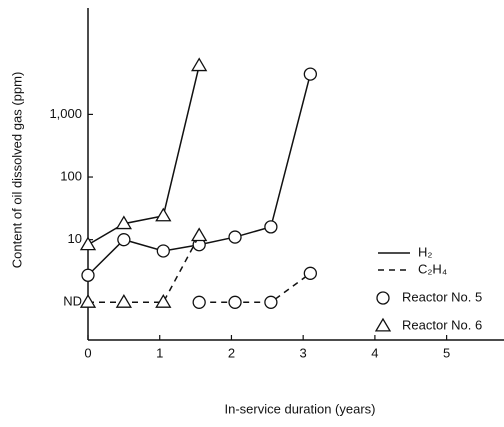 This screenshot has height=427, width=504. Describe the element at coordinates (75, 238) in the screenshot. I see `y-tick-label: 10` at that location.